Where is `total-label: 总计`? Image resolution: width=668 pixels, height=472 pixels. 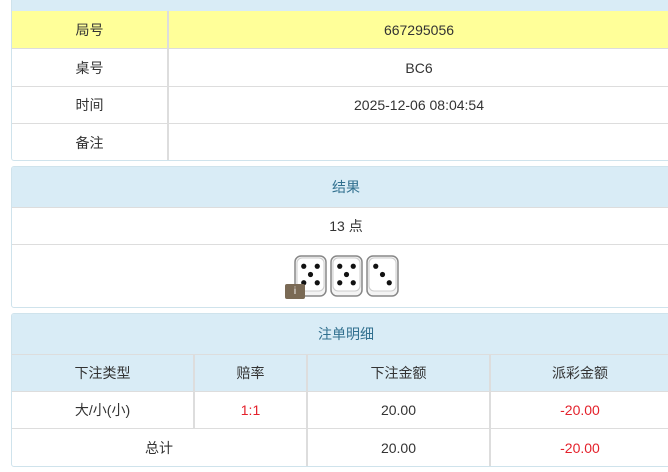 total-label: 总计 is located at coordinates (159, 447).